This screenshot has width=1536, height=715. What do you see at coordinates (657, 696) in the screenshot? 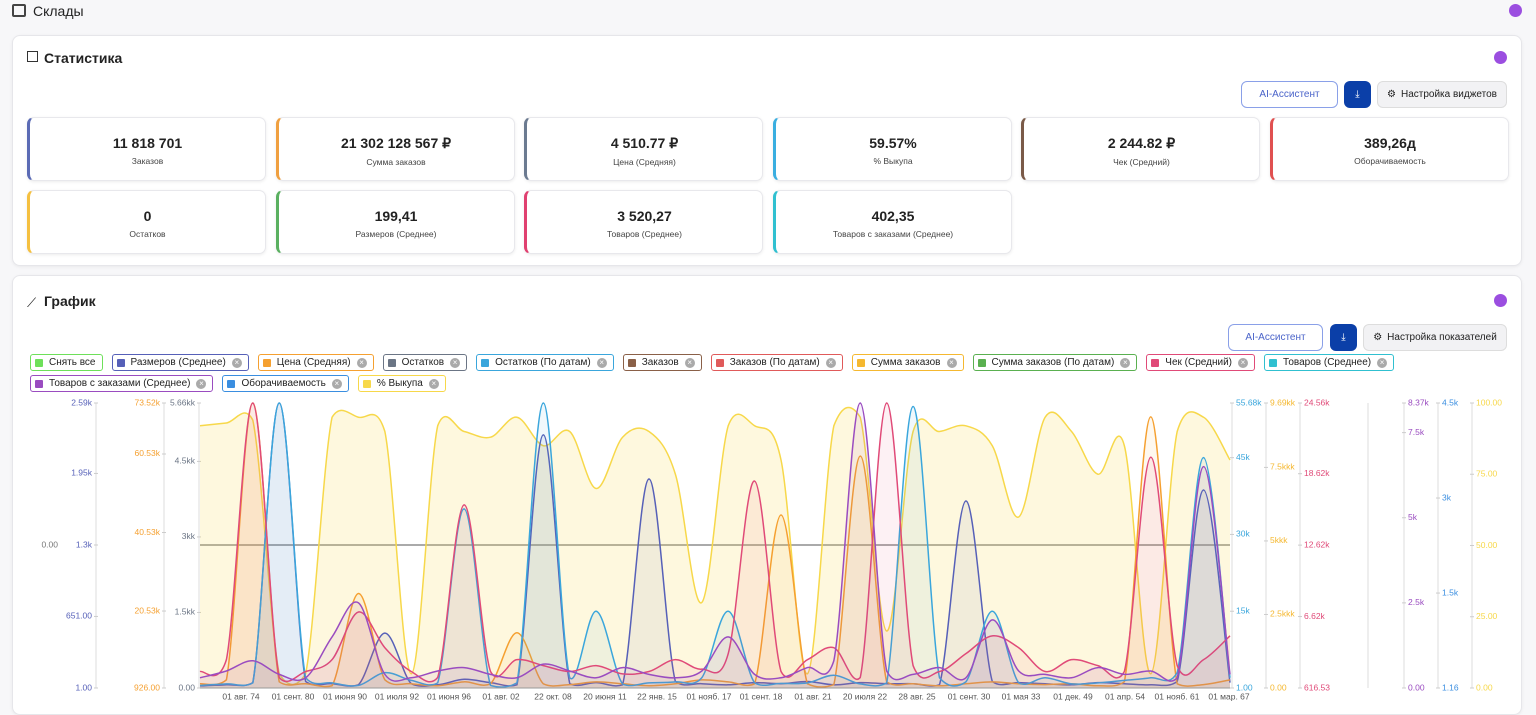
I see `x-tick-label: 22 янв. 15` at bounding box center [657, 696].